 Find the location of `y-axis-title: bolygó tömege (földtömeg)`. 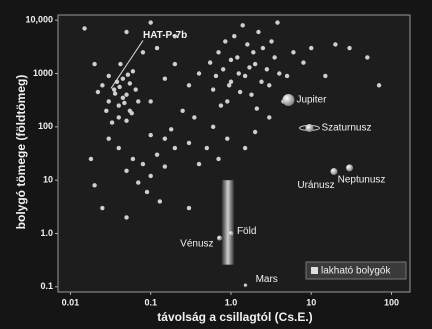

y-axis-title: bolygó tömege (földtömeg) is located at coordinates (21, 152).